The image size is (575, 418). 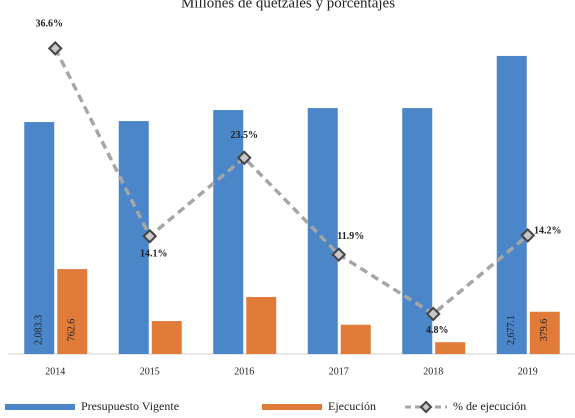 I want to click on value-label: 2,677.1, so click(x=511, y=330).